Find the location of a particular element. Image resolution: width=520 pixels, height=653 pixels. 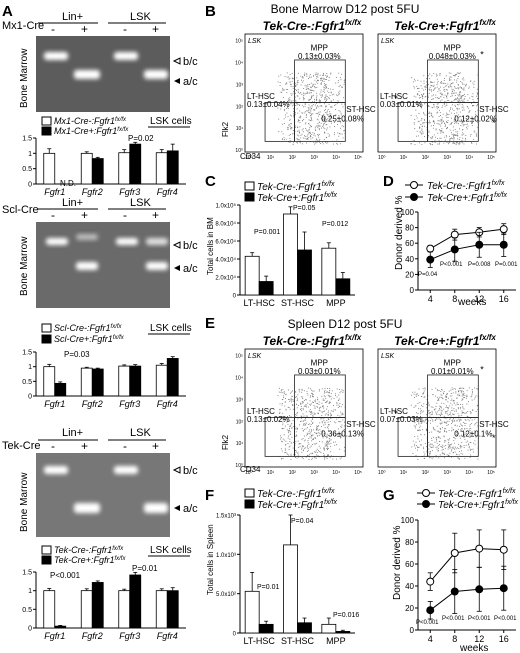

x-tick-label: 10⁰ is located at coordinates (382, 473).